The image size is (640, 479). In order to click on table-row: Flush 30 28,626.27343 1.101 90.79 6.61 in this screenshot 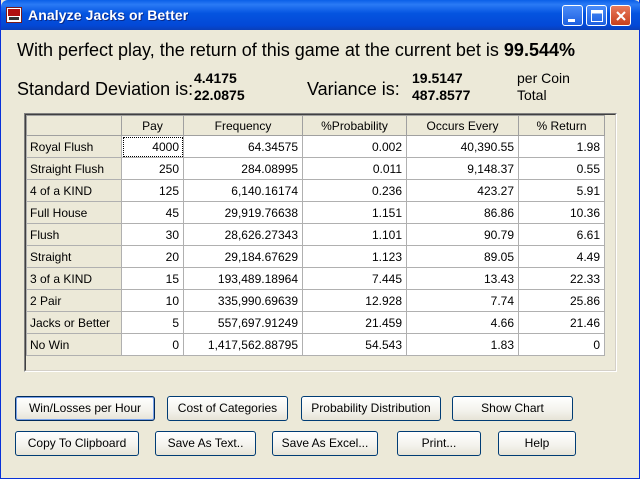, I will do `click(315, 234)`.